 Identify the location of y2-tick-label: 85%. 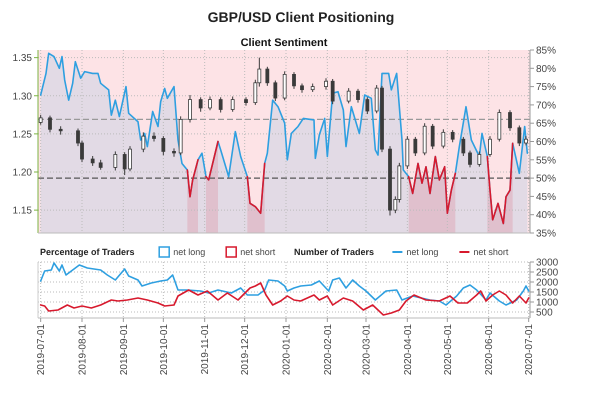
(546, 51).